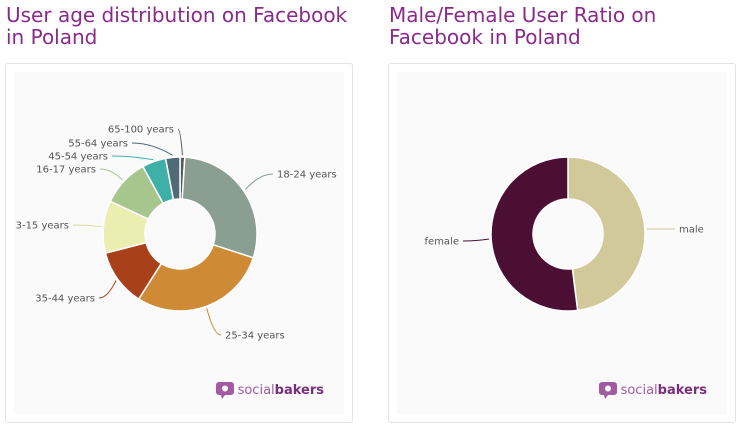 This screenshot has height=430, width=744. What do you see at coordinates (606, 234) in the screenshot?
I see `slice-male` at bounding box center [606, 234].